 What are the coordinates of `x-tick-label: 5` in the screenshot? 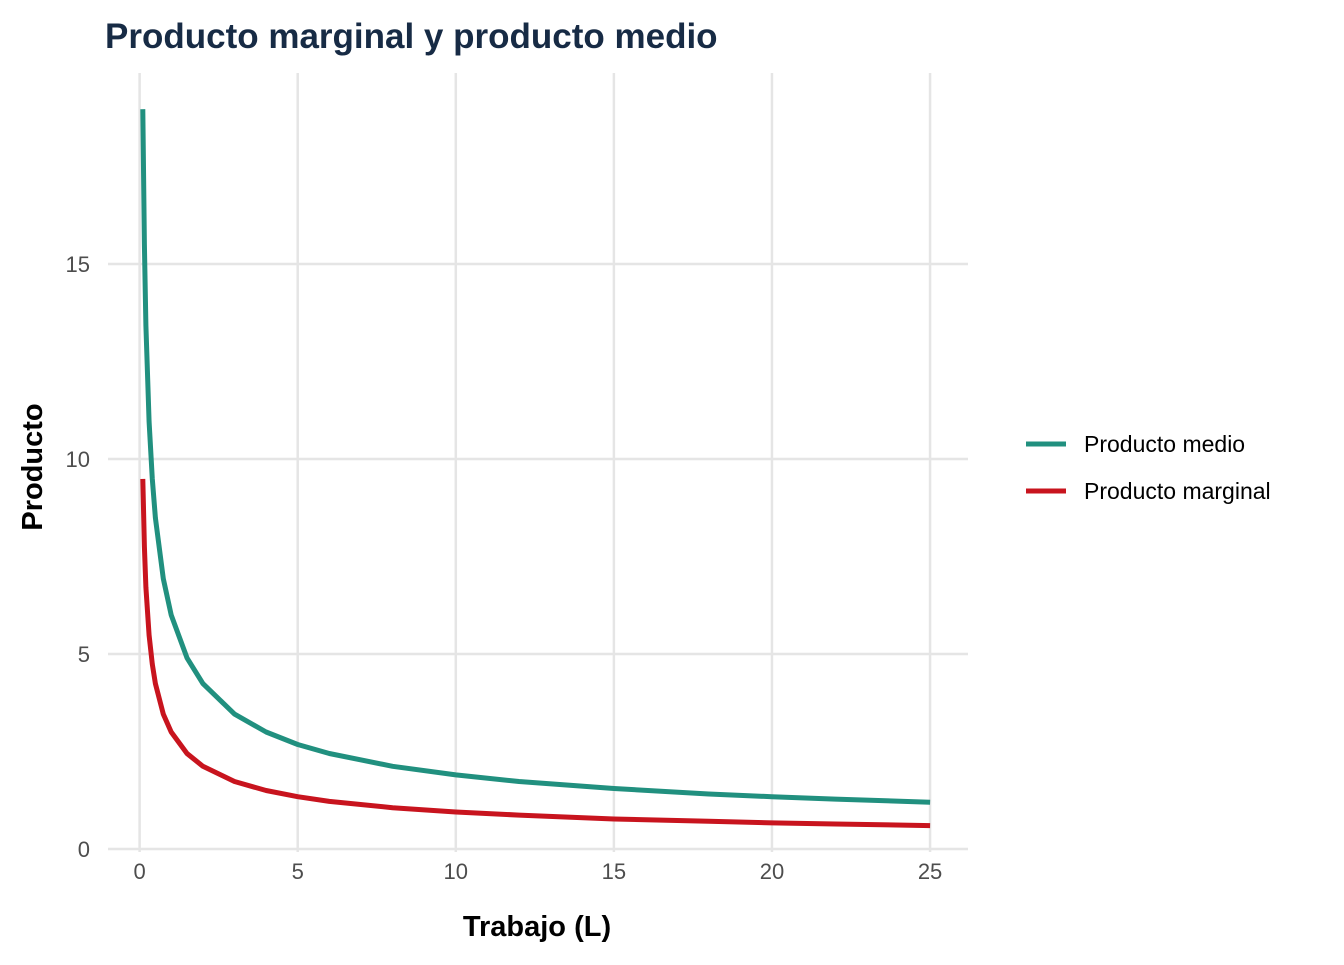 It's located at (298, 871).